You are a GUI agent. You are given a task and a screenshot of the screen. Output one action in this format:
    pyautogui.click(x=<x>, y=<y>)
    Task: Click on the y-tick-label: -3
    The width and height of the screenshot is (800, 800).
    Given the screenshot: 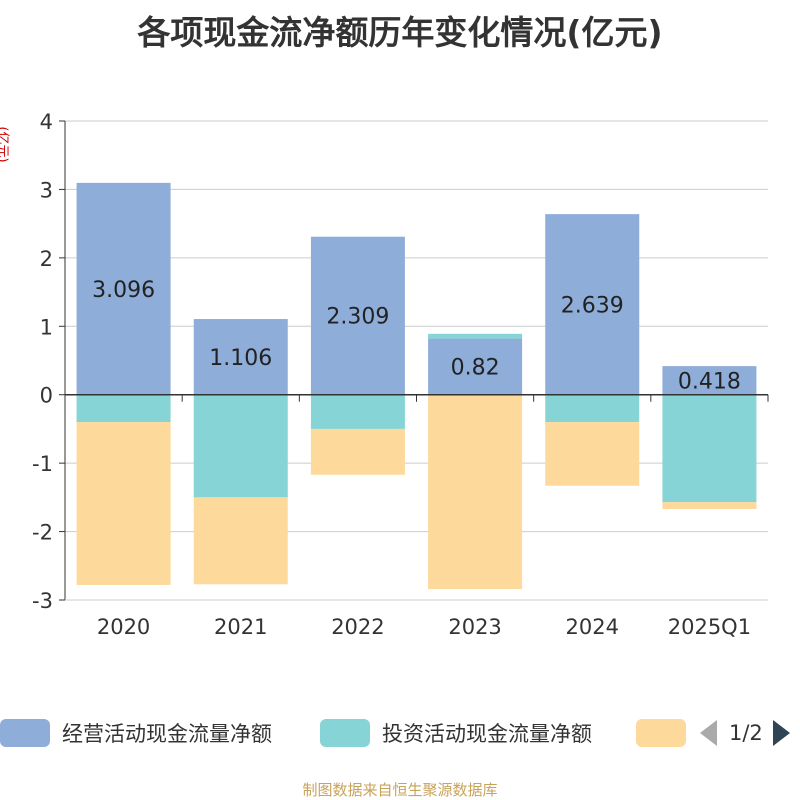 What is the action you would take?
    pyautogui.click(x=42, y=601)
    